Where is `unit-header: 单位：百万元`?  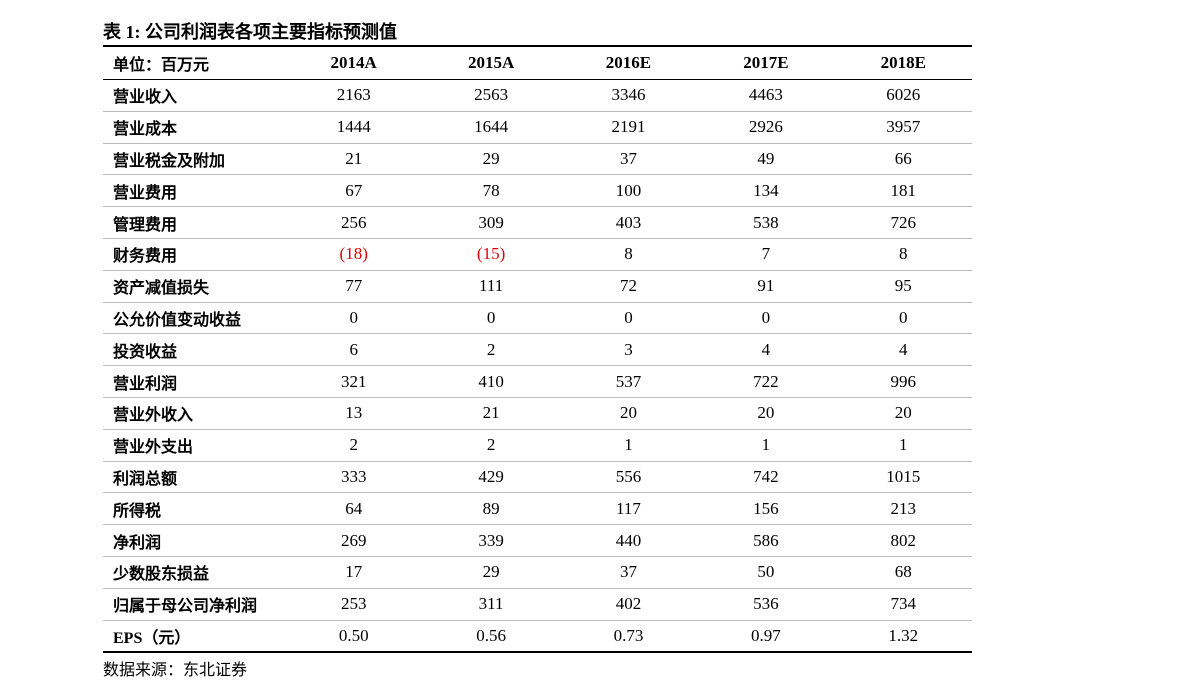
unit-header: 单位：百万元 is located at coordinates (194, 63).